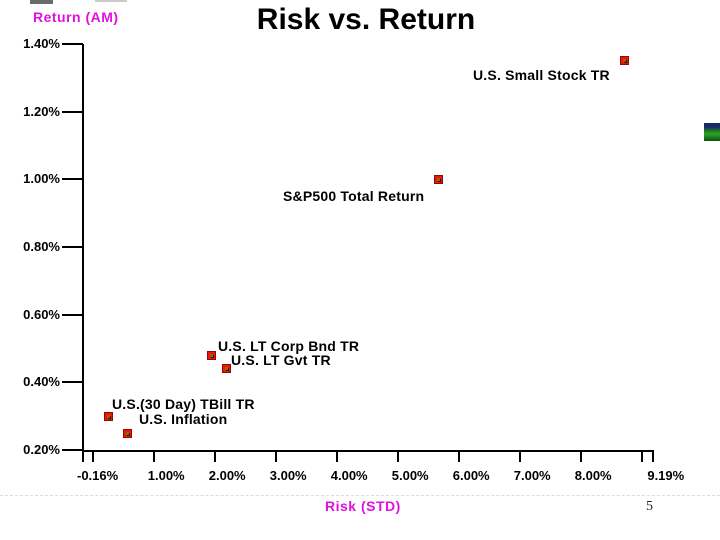 This screenshot has height=540, width=720. Describe the element at coordinates (712, 132) in the screenshot. I see `slide-decoration-green-square` at that location.